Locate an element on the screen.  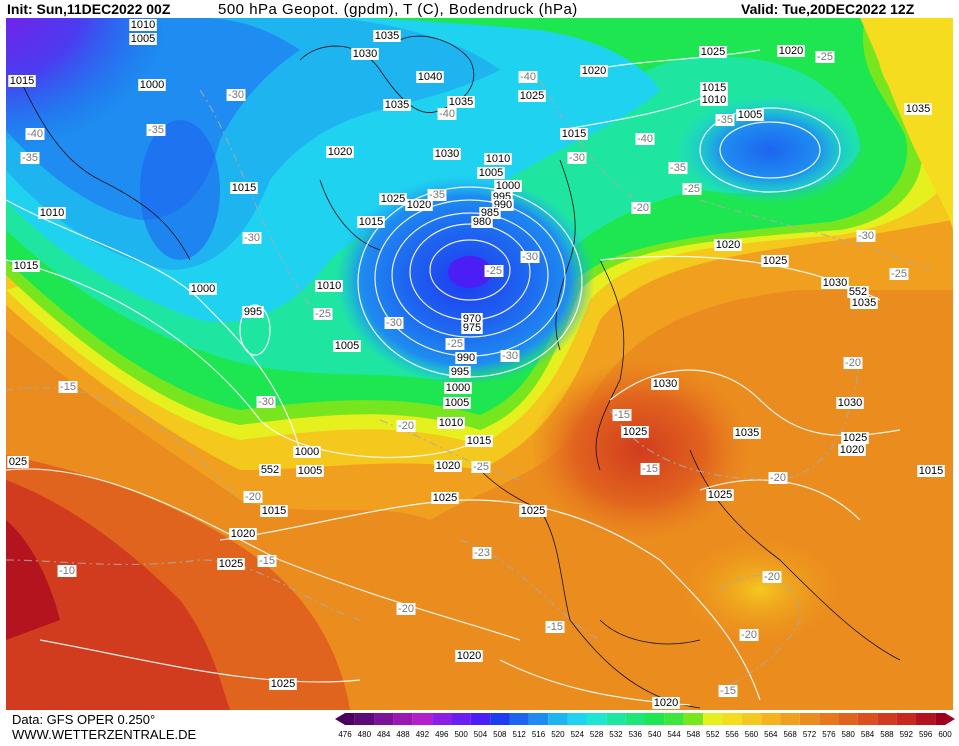
temperature-label: -40 is located at coordinates (645, 139).